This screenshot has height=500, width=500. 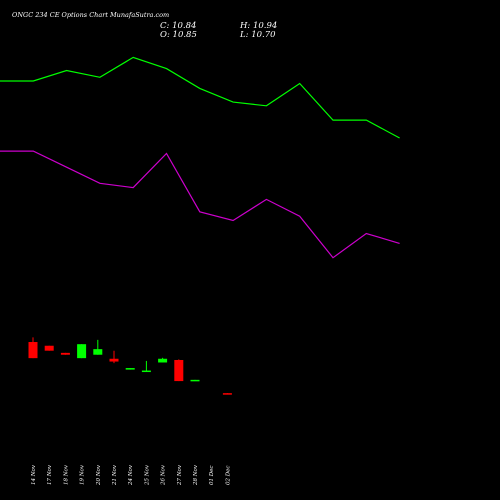 What do you see at coordinates (196, 475) in the screenshot?
I see `date-label: 28 Nov` at bounding box center [196, 475].